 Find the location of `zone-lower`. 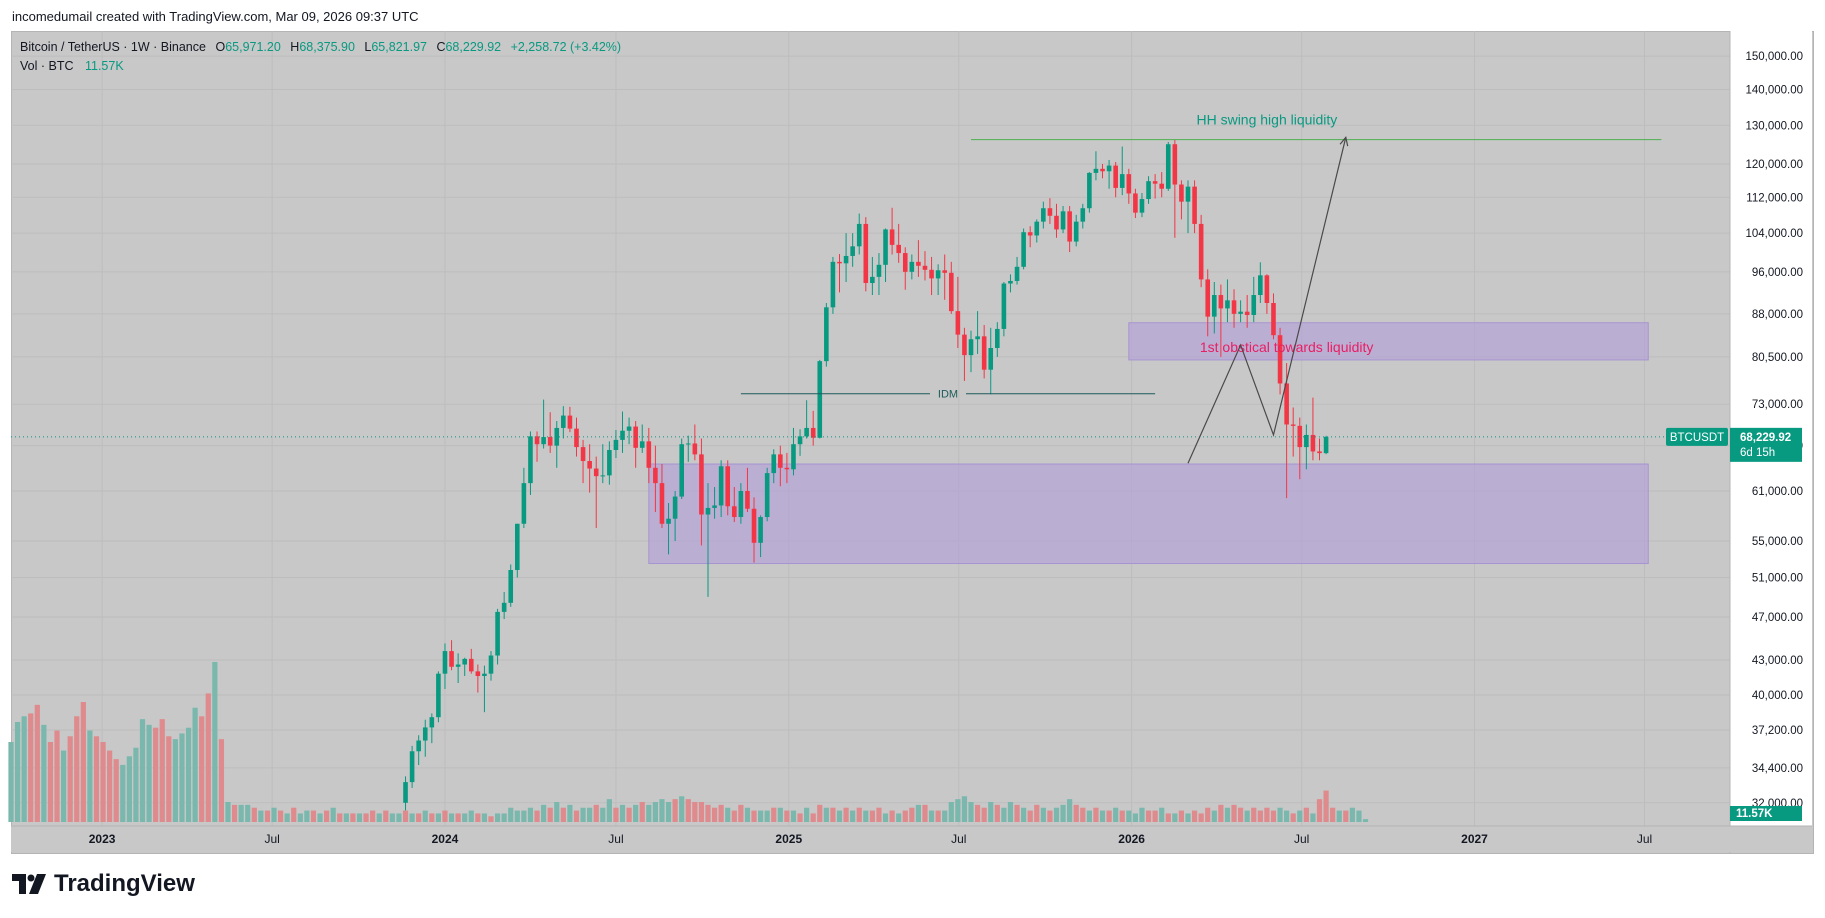

zone-lower is located at coordinates (1148, 514).